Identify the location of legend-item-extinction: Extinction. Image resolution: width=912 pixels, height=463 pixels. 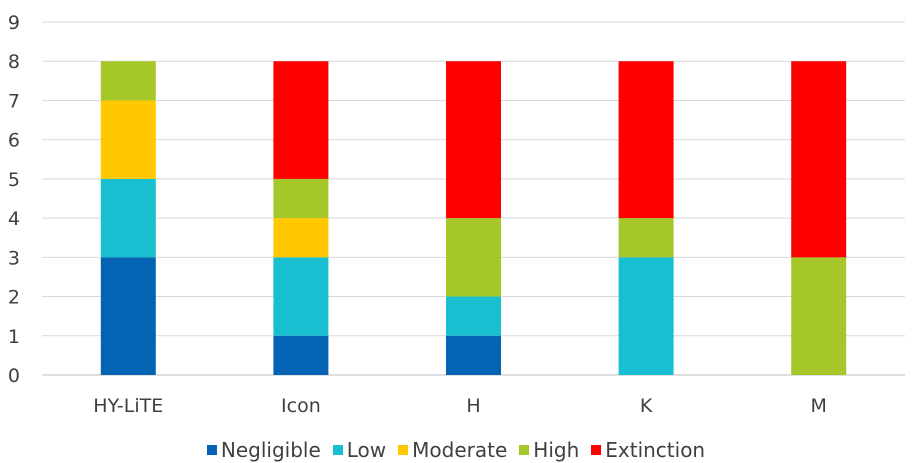
(648, 450).